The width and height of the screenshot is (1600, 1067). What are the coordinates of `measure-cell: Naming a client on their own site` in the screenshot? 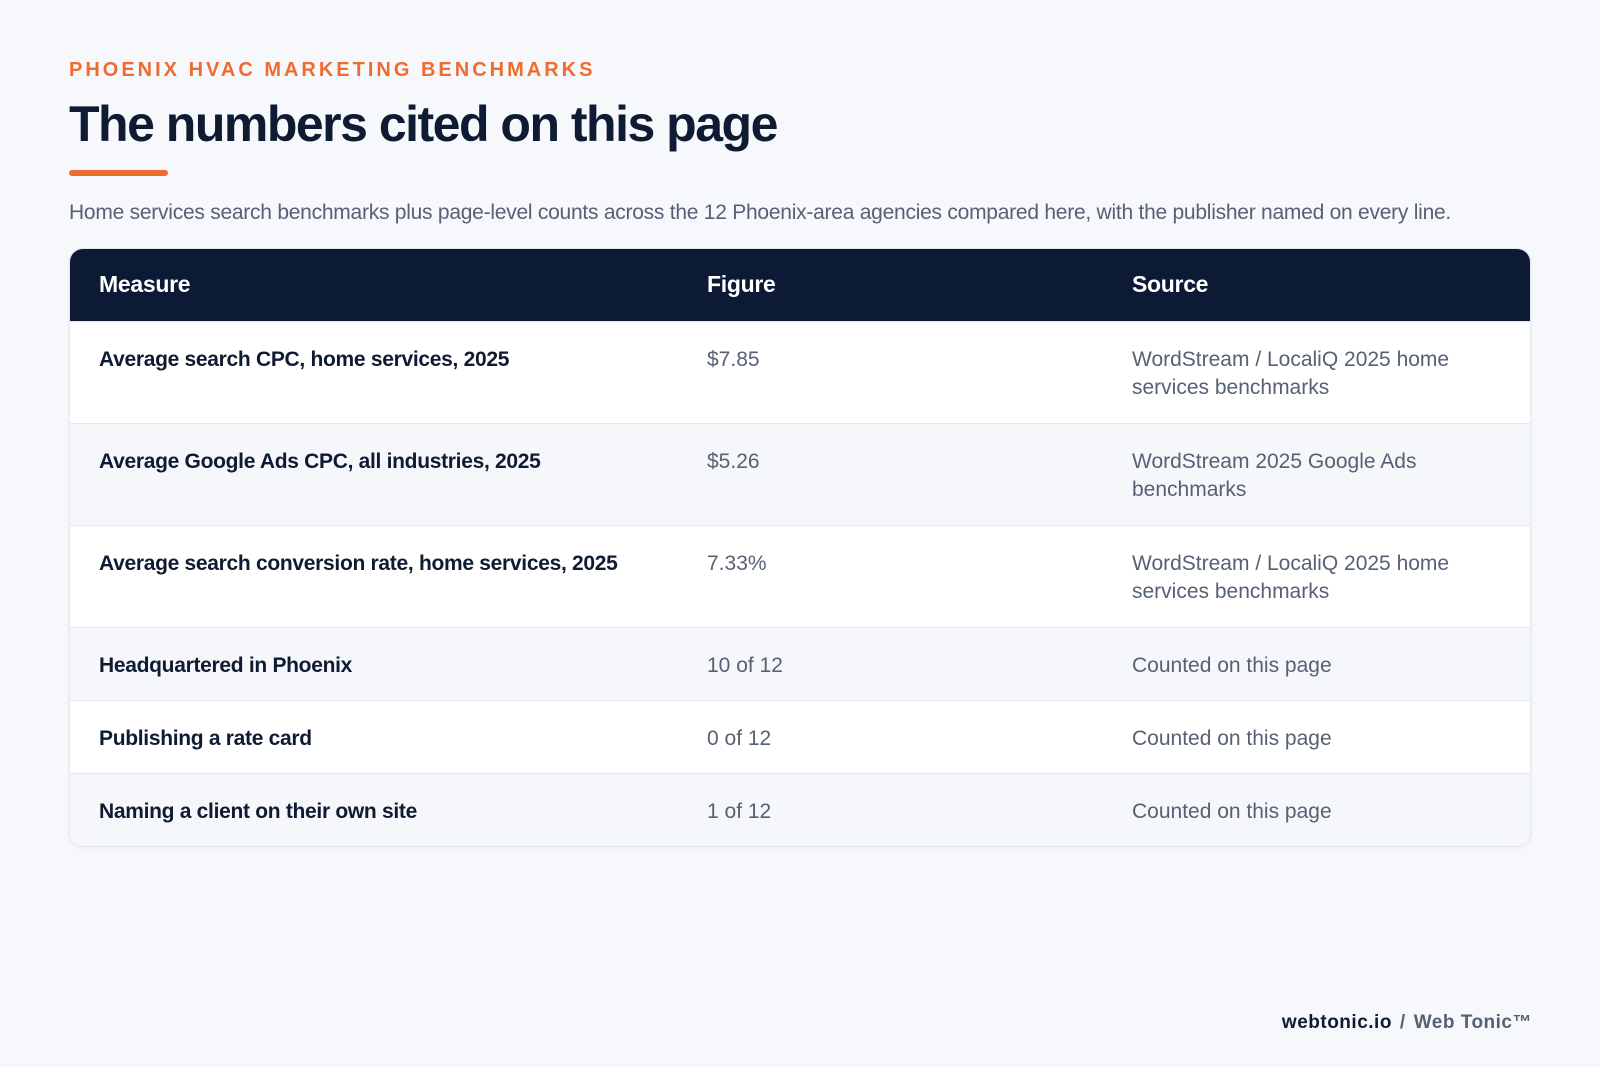 It's located at (258, 811).